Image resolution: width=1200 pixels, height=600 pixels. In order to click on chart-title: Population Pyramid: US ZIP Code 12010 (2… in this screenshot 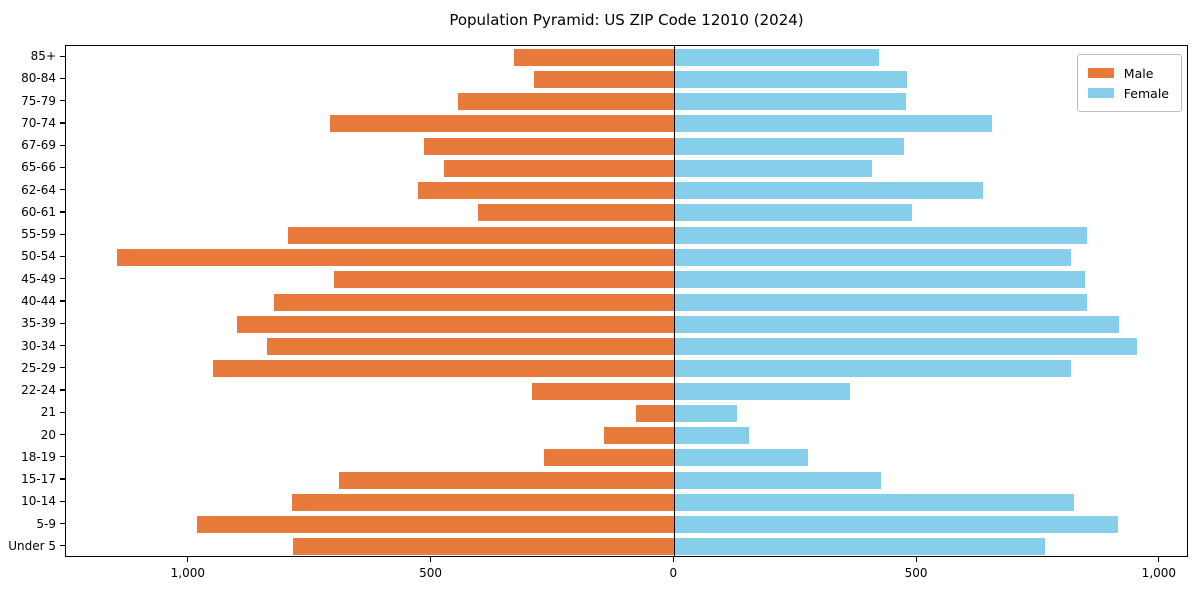, I will do `click(626, 20)`.